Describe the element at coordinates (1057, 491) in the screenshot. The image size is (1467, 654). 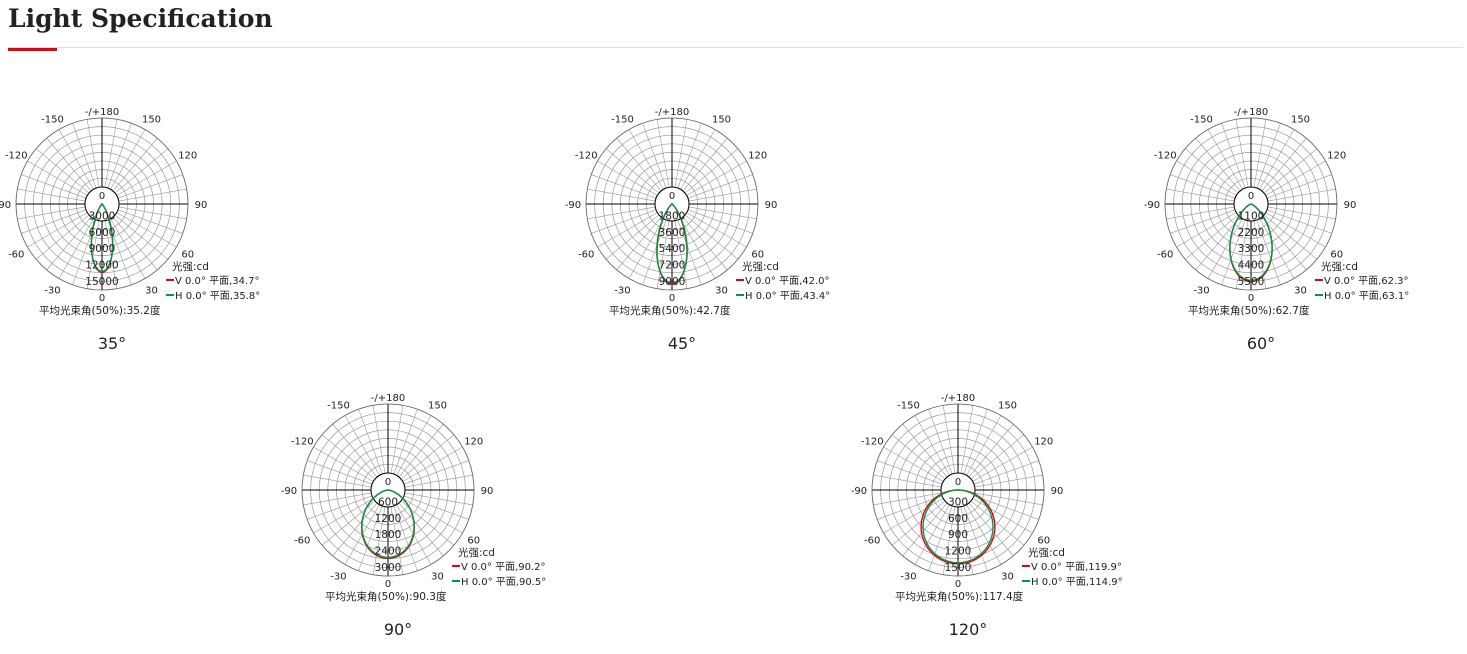
I see `angle-label: 90` at that location.